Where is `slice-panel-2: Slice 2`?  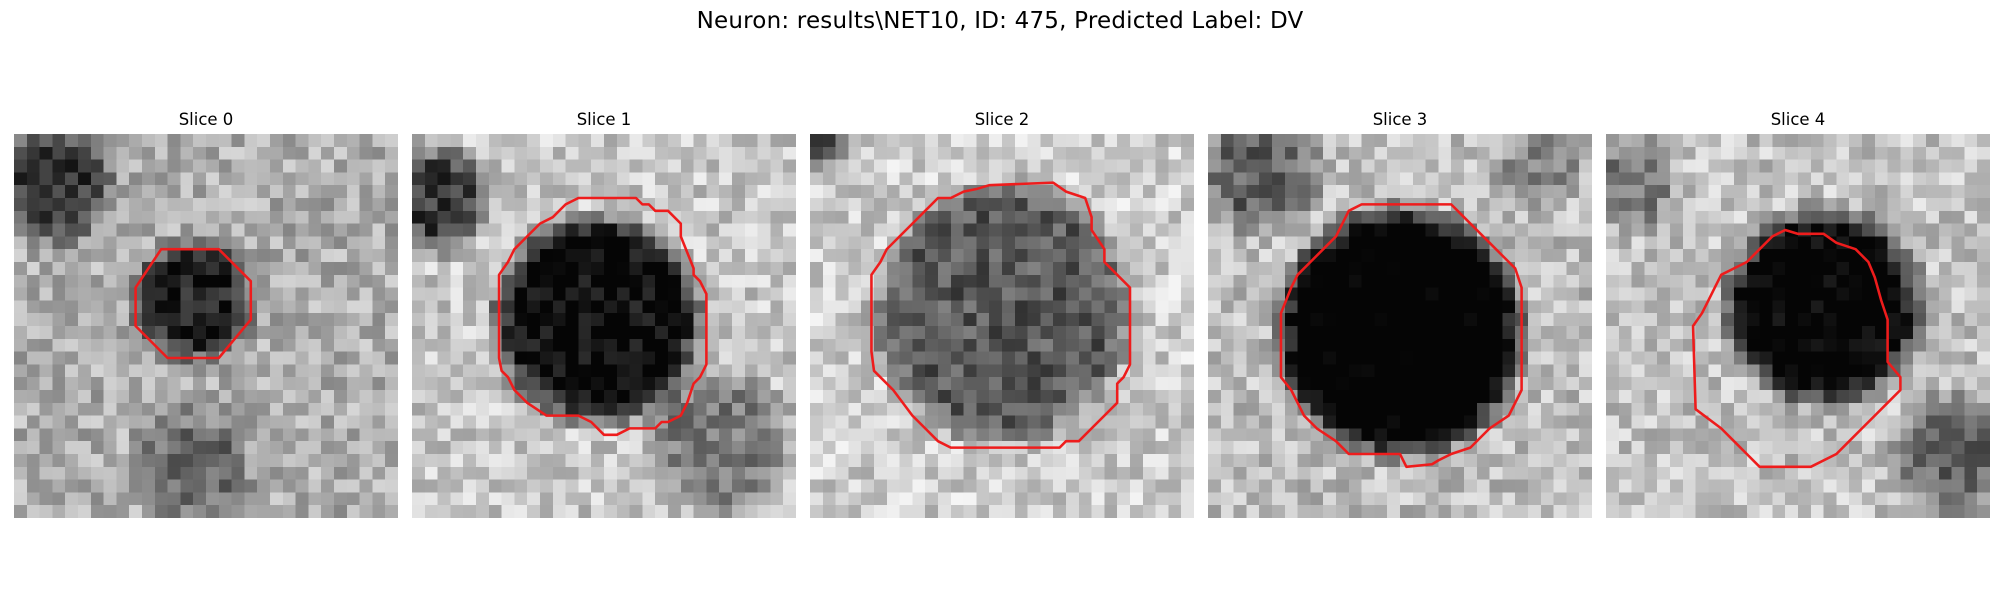
slice-panel-2: Slice 2 is located at coordinates (1002, 314).